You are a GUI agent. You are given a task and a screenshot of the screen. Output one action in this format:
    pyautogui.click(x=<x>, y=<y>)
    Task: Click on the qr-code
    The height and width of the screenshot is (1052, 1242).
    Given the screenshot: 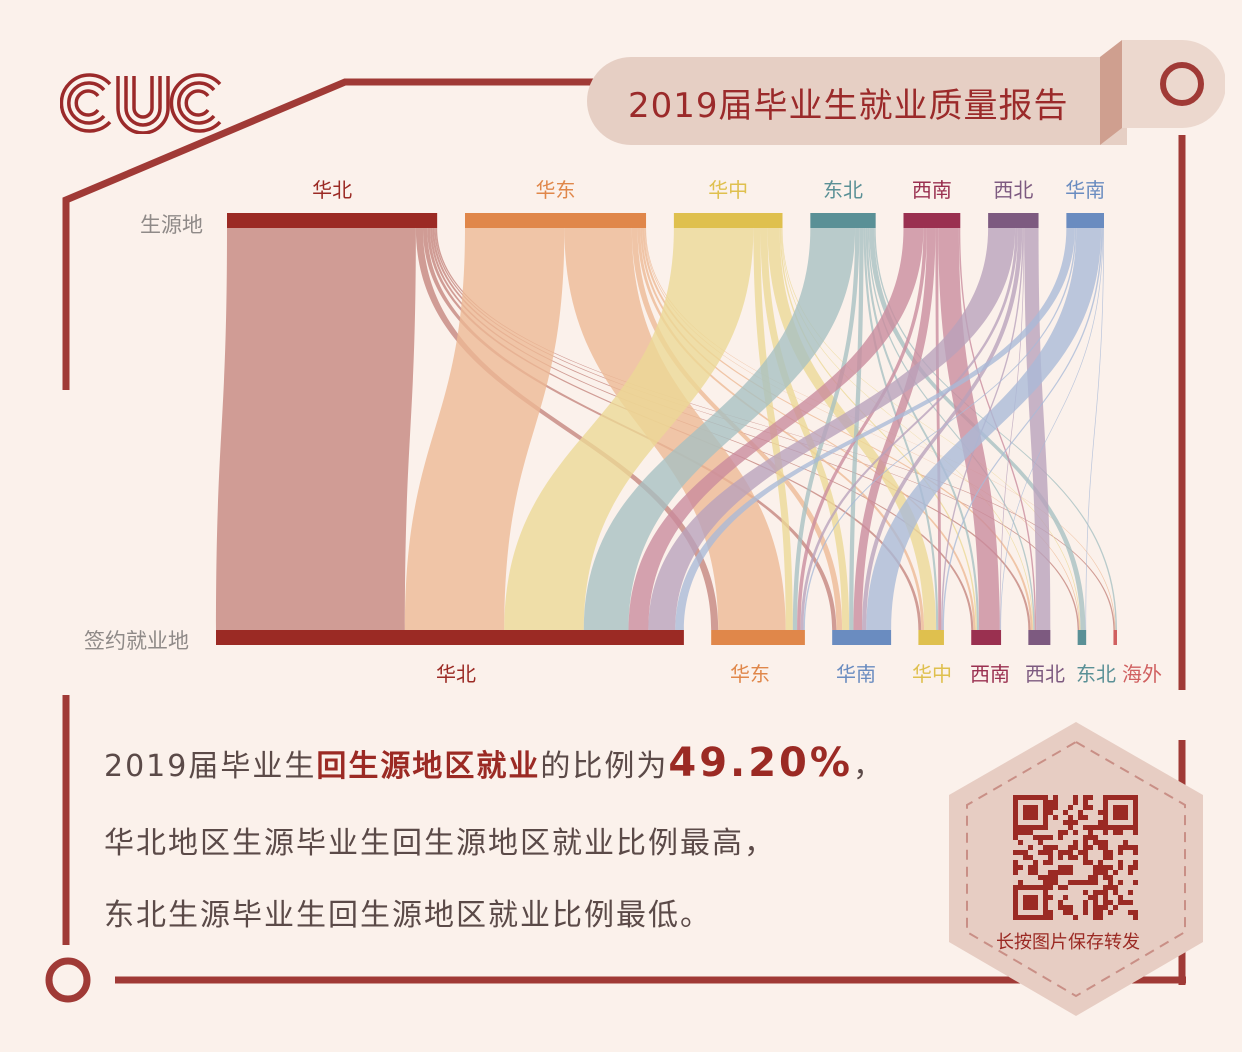 What is the action you would take?
    pyautogui.click(x=1075, y=857)
    